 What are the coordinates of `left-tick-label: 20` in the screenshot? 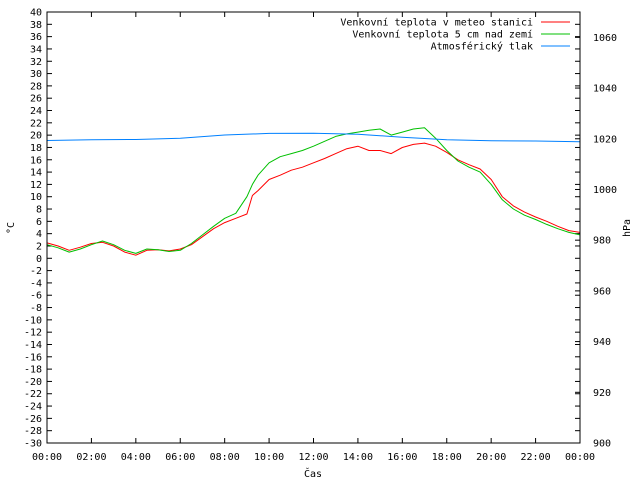 It's located at (36, 136).